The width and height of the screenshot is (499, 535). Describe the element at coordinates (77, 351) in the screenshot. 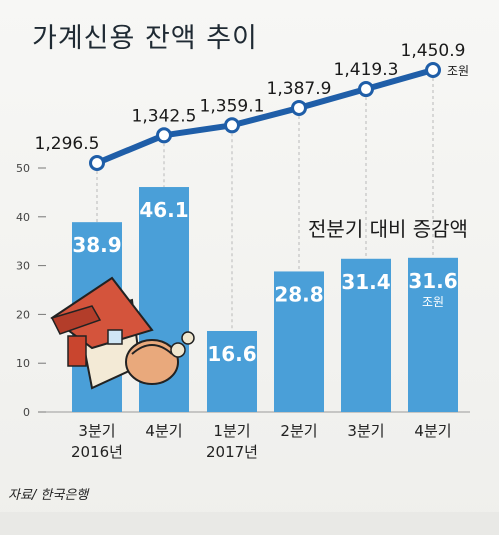

I see `house-door` at that location.